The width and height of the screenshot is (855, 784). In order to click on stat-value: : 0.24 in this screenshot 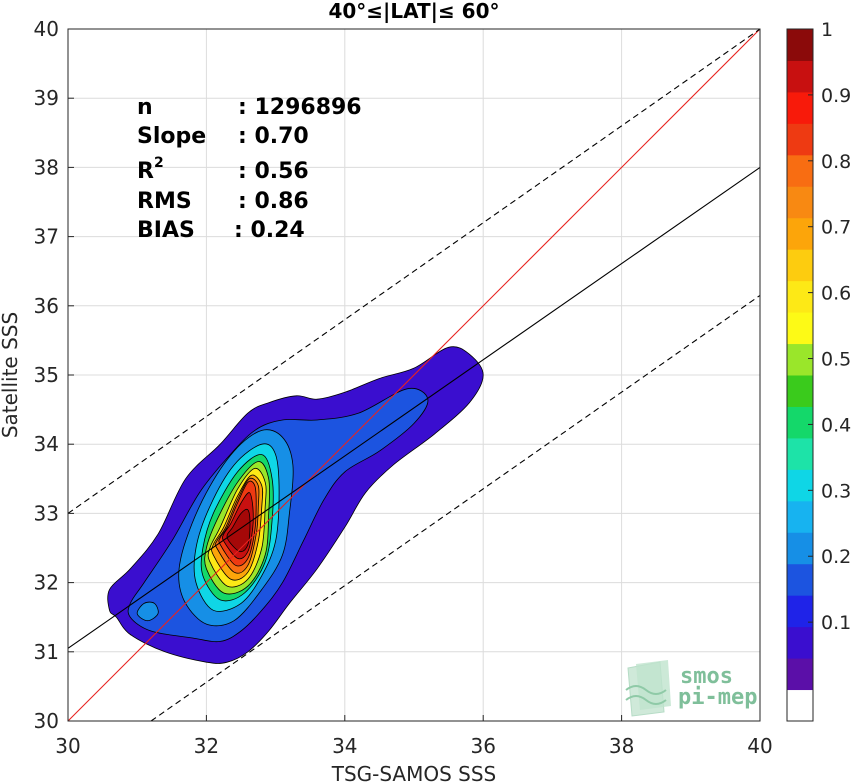, I will do `click(269, 230)`.